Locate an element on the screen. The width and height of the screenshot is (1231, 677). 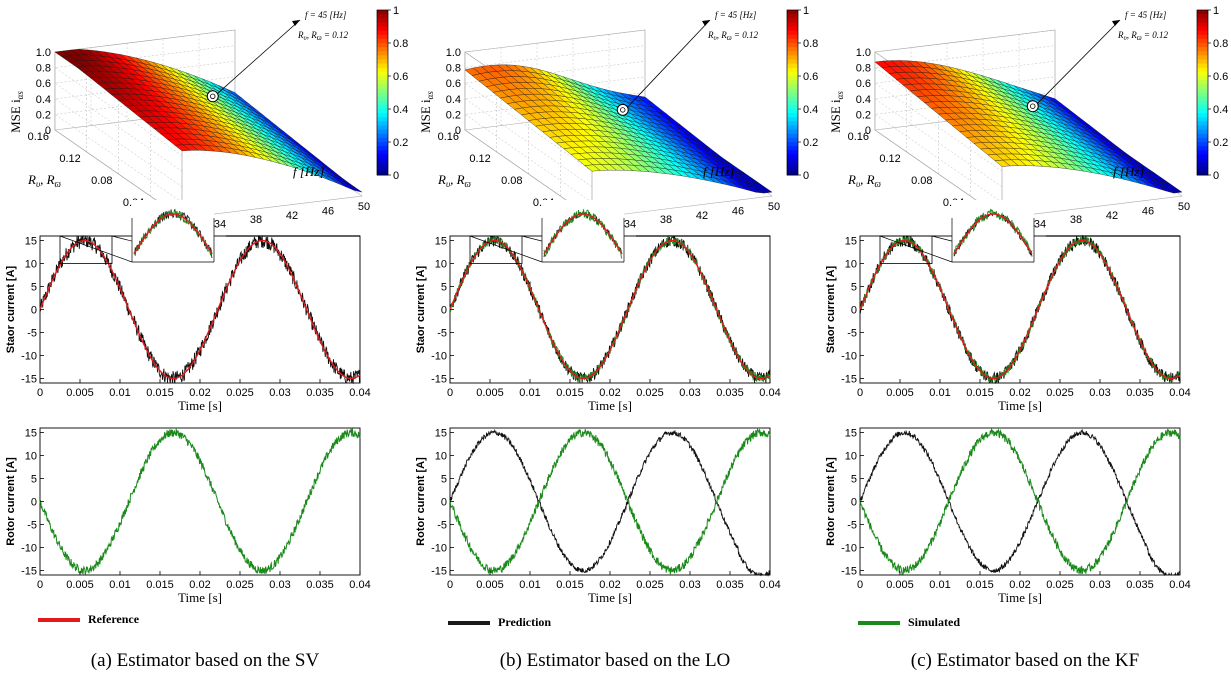
simulated-trace is located at coordinates (200, 501).